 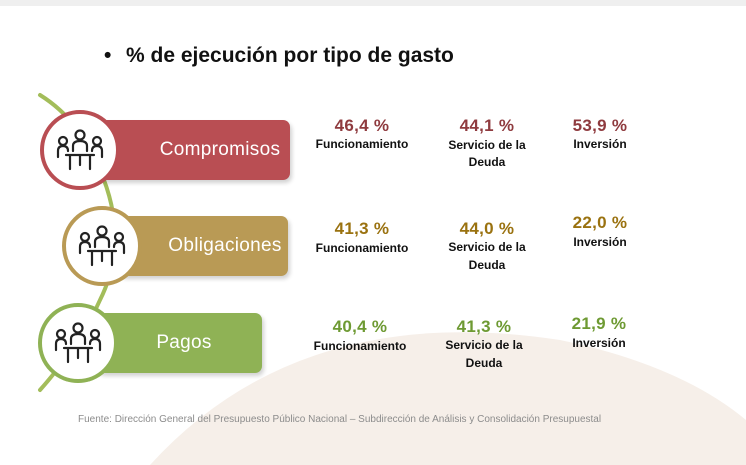 I want to click on obligaciones-icon-badge, so click(x=102, y=246).